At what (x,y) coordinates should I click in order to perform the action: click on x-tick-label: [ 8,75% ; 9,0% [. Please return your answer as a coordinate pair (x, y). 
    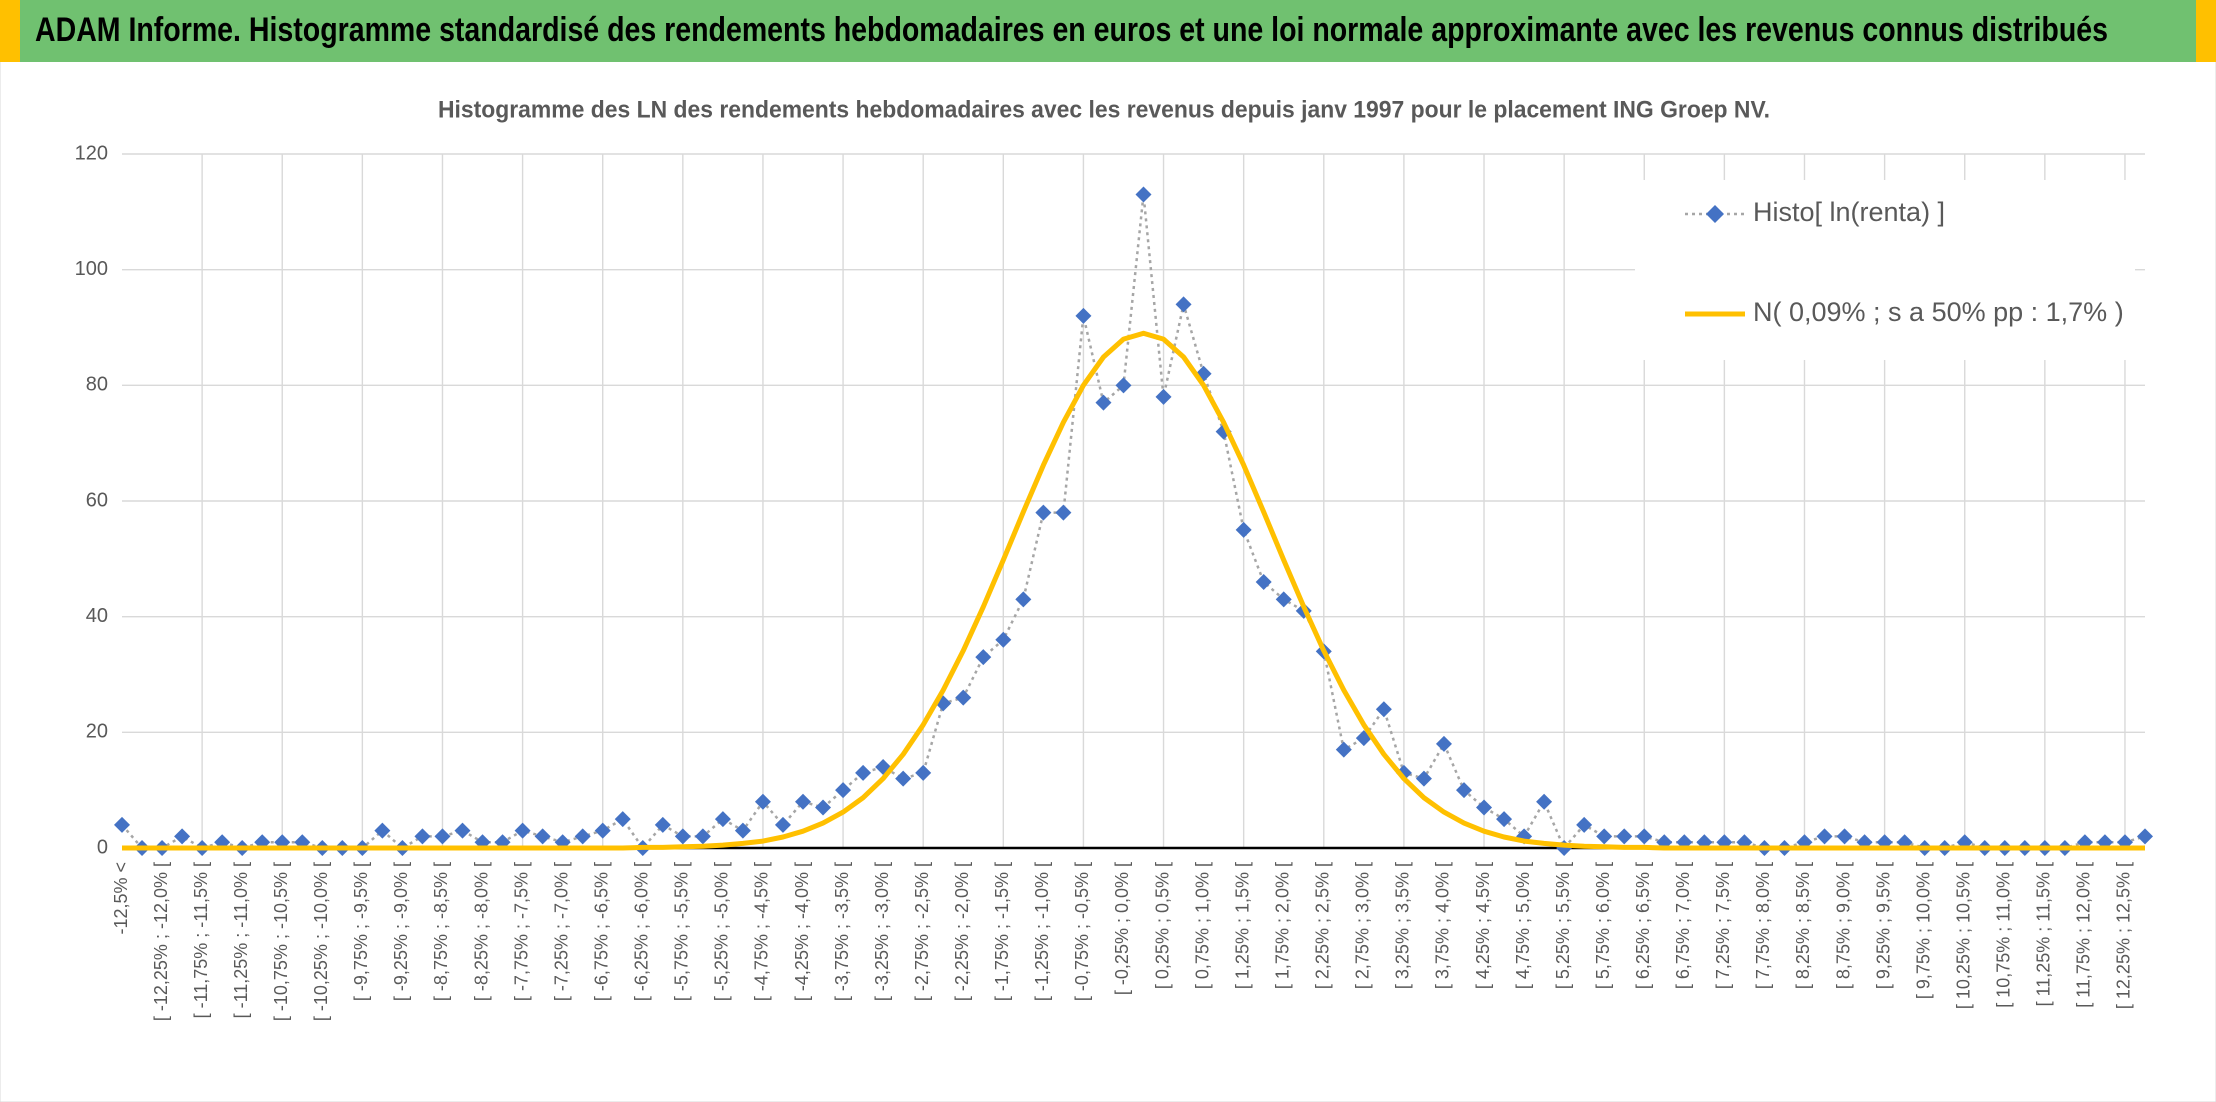
    Looking at the image, I should click on (1843, 925).